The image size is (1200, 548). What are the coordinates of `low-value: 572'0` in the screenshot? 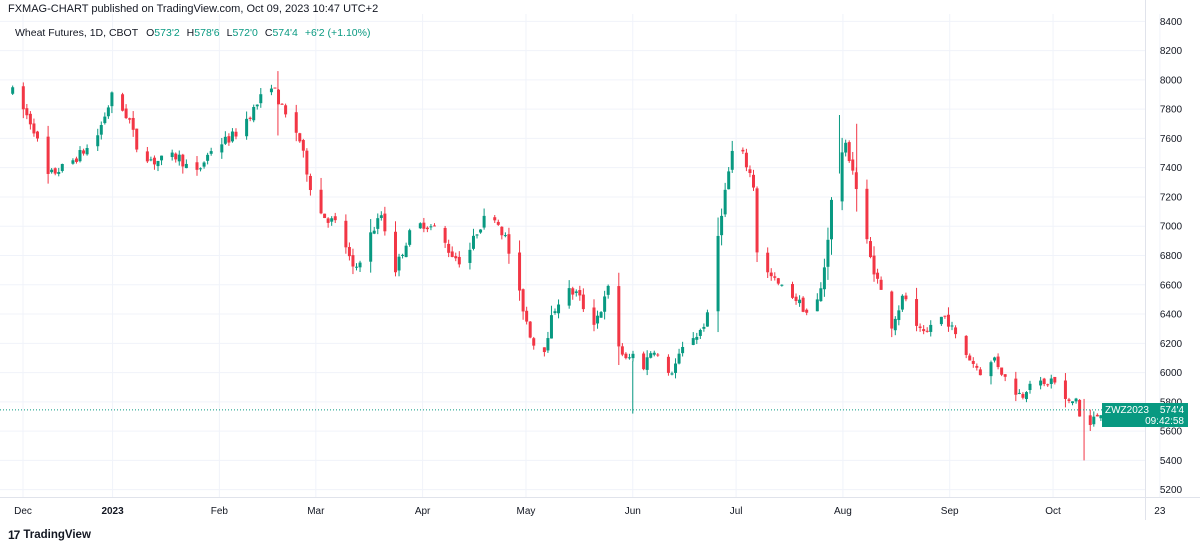 It's located at (245, 33).